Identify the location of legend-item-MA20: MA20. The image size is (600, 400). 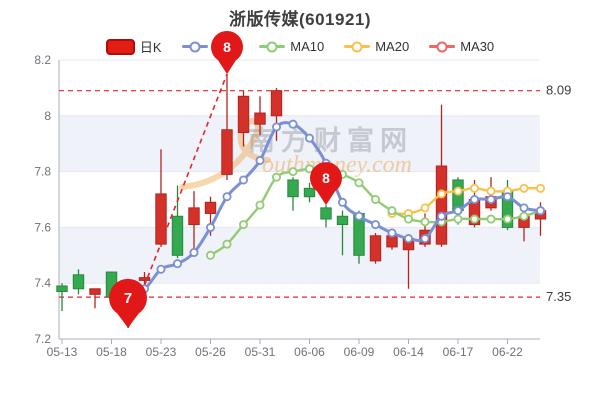
(376, 46).